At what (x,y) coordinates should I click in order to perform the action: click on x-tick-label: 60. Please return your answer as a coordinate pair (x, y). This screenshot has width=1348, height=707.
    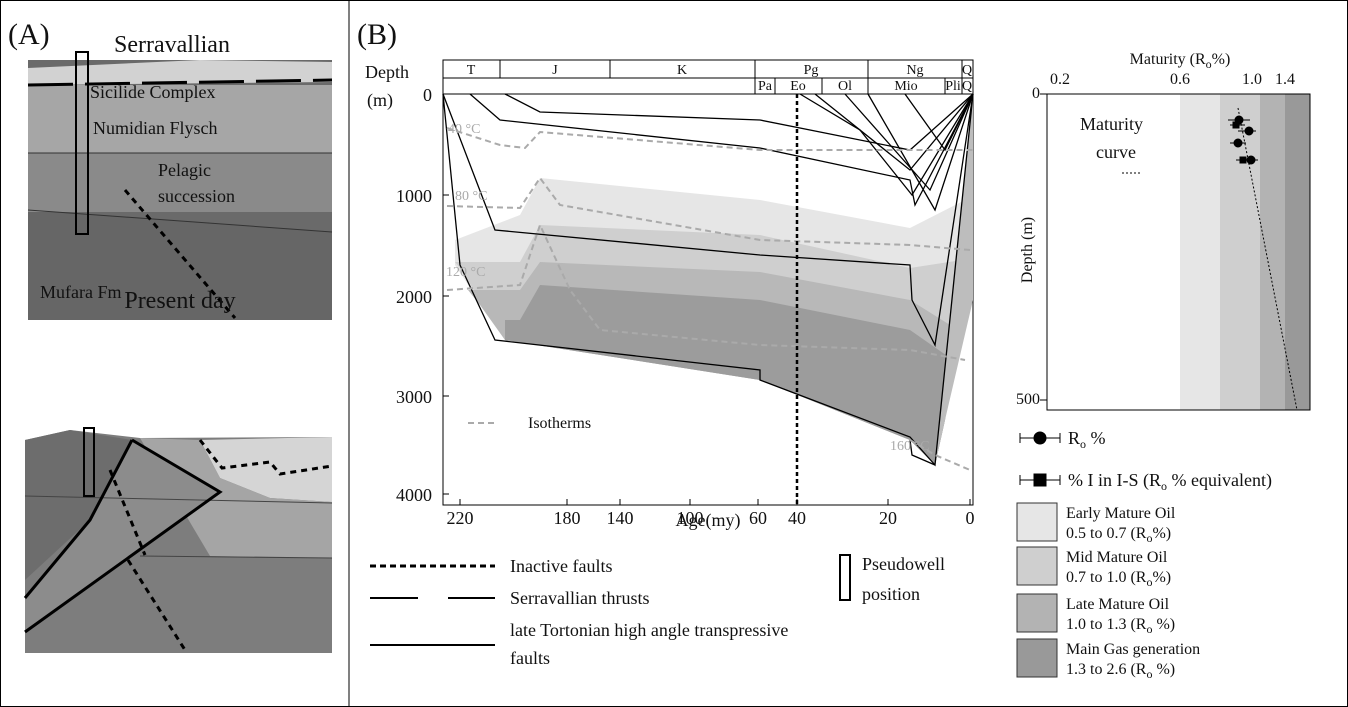
    Looking at the image, I should click on (758, 518).